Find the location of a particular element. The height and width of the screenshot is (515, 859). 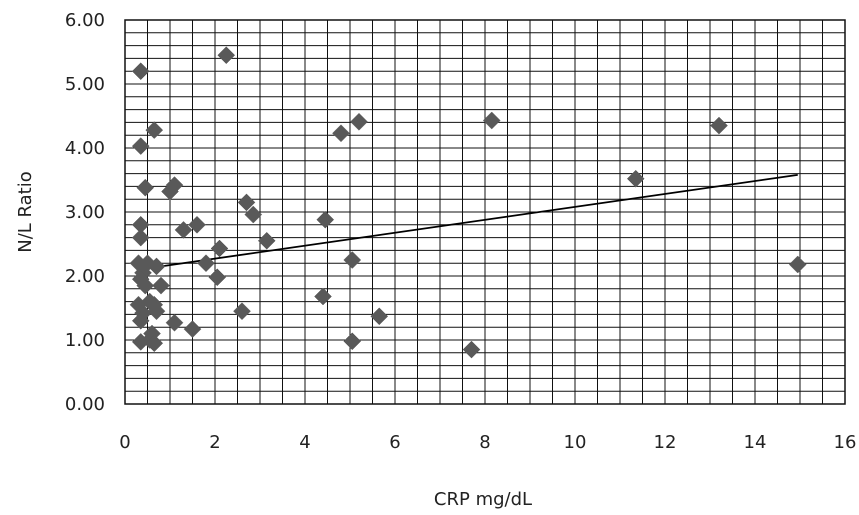

x-tick-label: 0 is located at coordinates (124, 442).